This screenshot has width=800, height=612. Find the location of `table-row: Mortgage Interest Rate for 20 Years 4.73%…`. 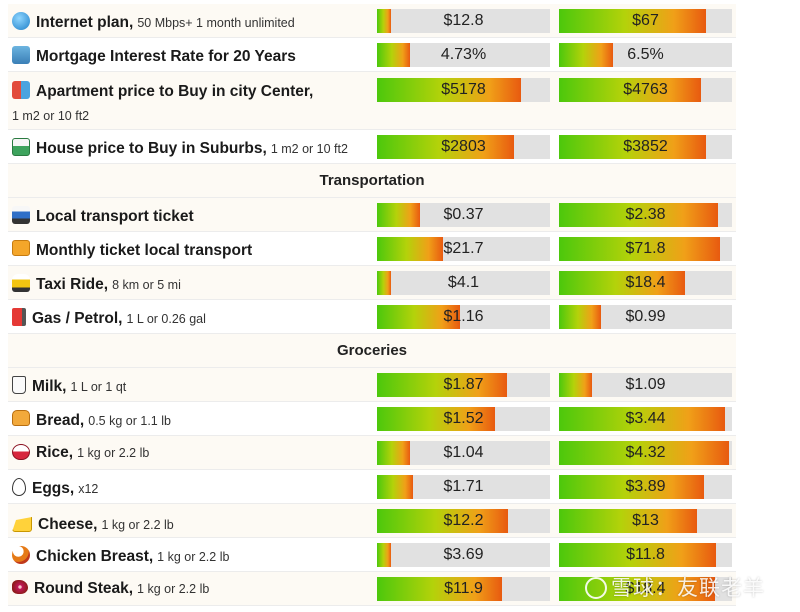

table-row: Mortgage Interest Rate for 20 Years 4.73%… is located at coordinates (372, 55).